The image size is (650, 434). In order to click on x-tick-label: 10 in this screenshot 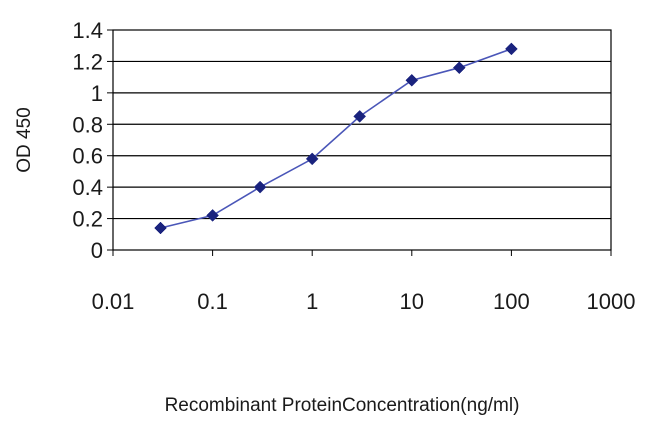, I will do `click(412, 301)`.